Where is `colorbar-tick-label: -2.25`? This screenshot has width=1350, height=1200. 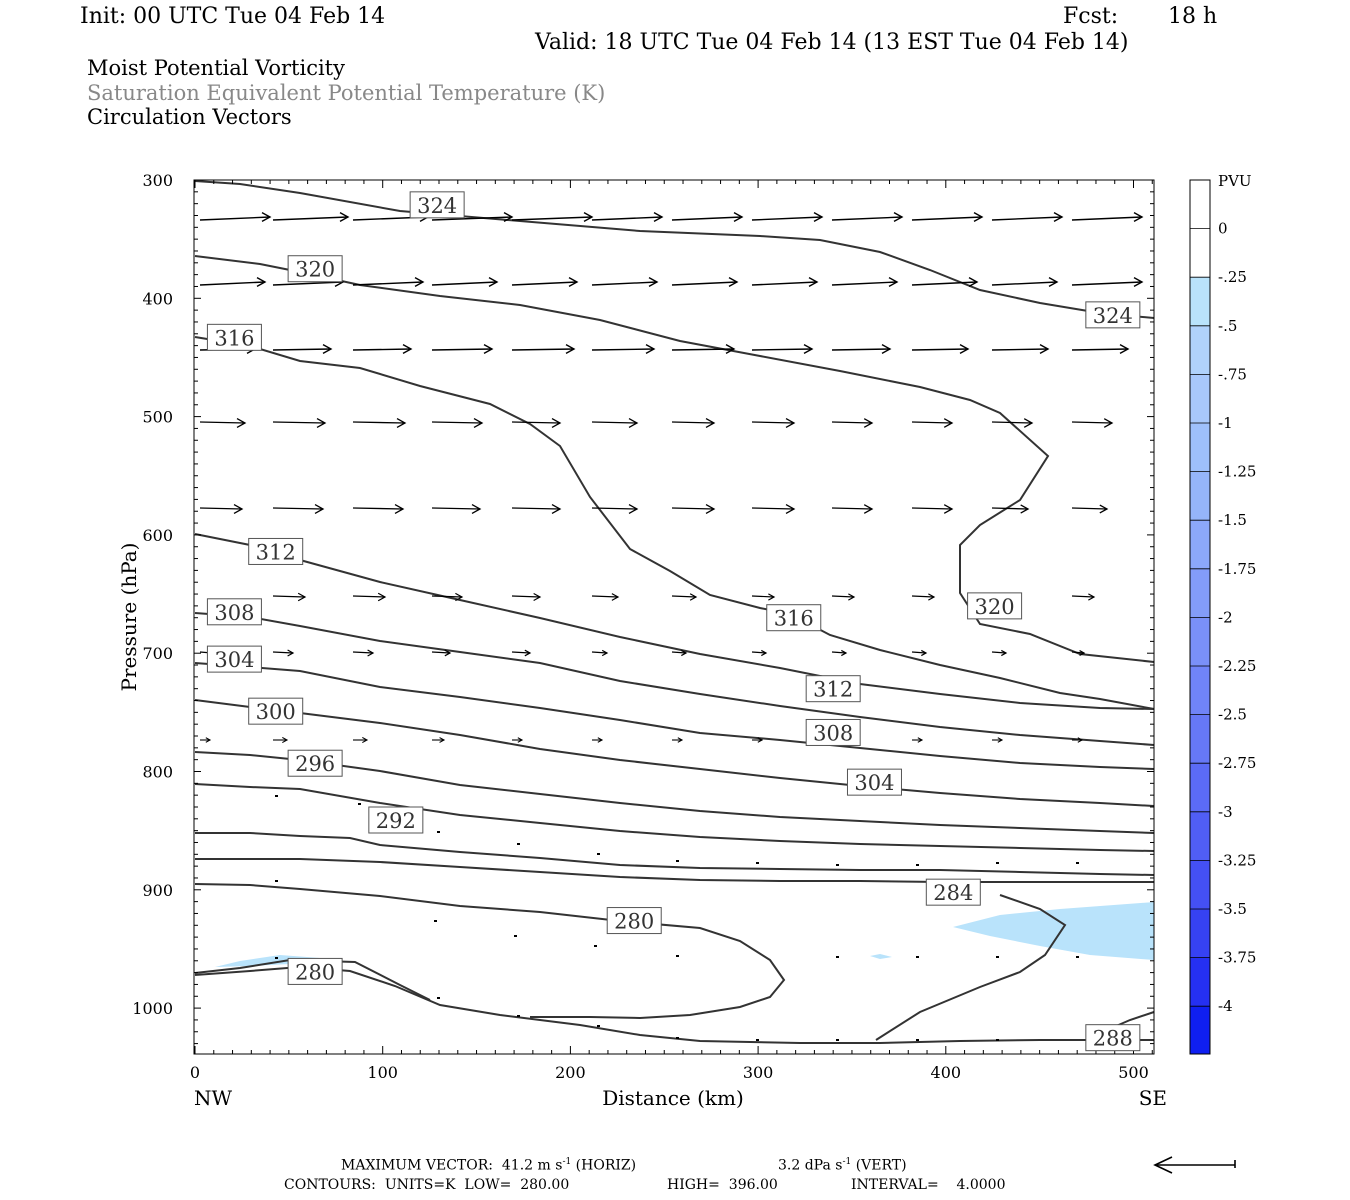
colorbar-tick-label: -2.25 is located at coordinates (1237, 666).